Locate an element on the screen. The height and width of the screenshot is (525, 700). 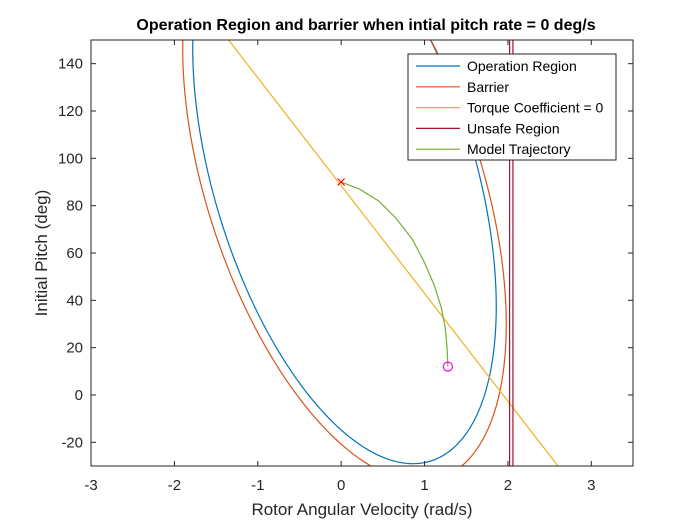
x-tick-label: 3 is located at coordinates (591, 485).